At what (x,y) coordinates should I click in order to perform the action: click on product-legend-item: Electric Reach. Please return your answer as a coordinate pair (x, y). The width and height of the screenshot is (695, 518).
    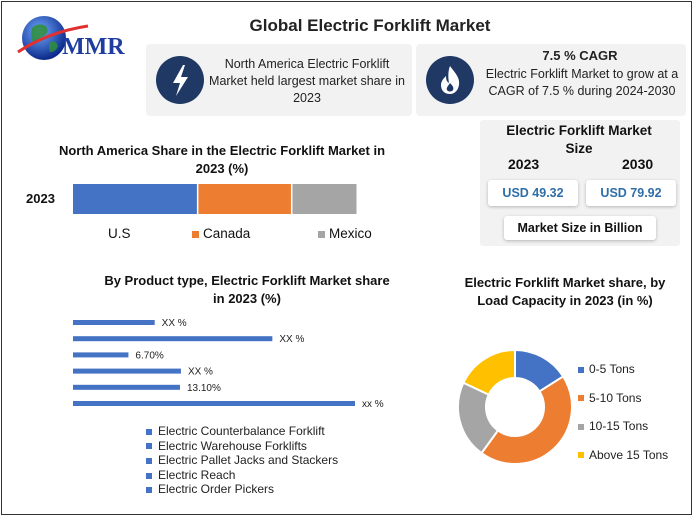
    Looking at the image, I should click on (276, 475).